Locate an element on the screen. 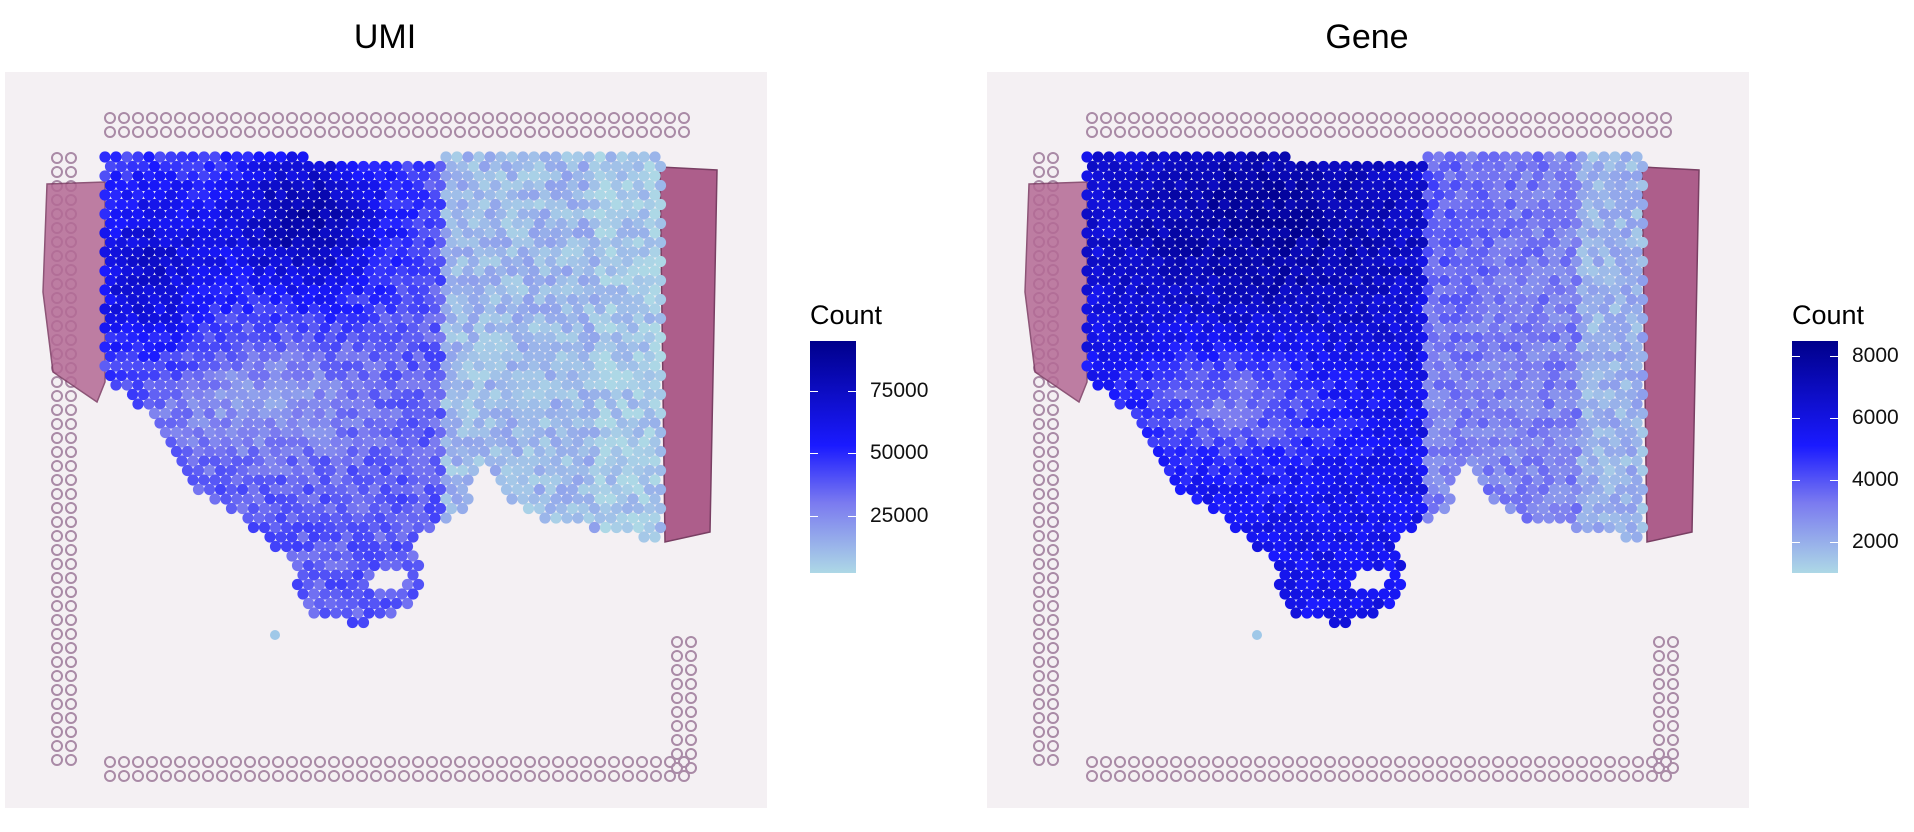 The height and width of the screenshot is (832, 1914). umi-colorbar-container: 25000 50000 75000 is located at coordinates (846, 457).